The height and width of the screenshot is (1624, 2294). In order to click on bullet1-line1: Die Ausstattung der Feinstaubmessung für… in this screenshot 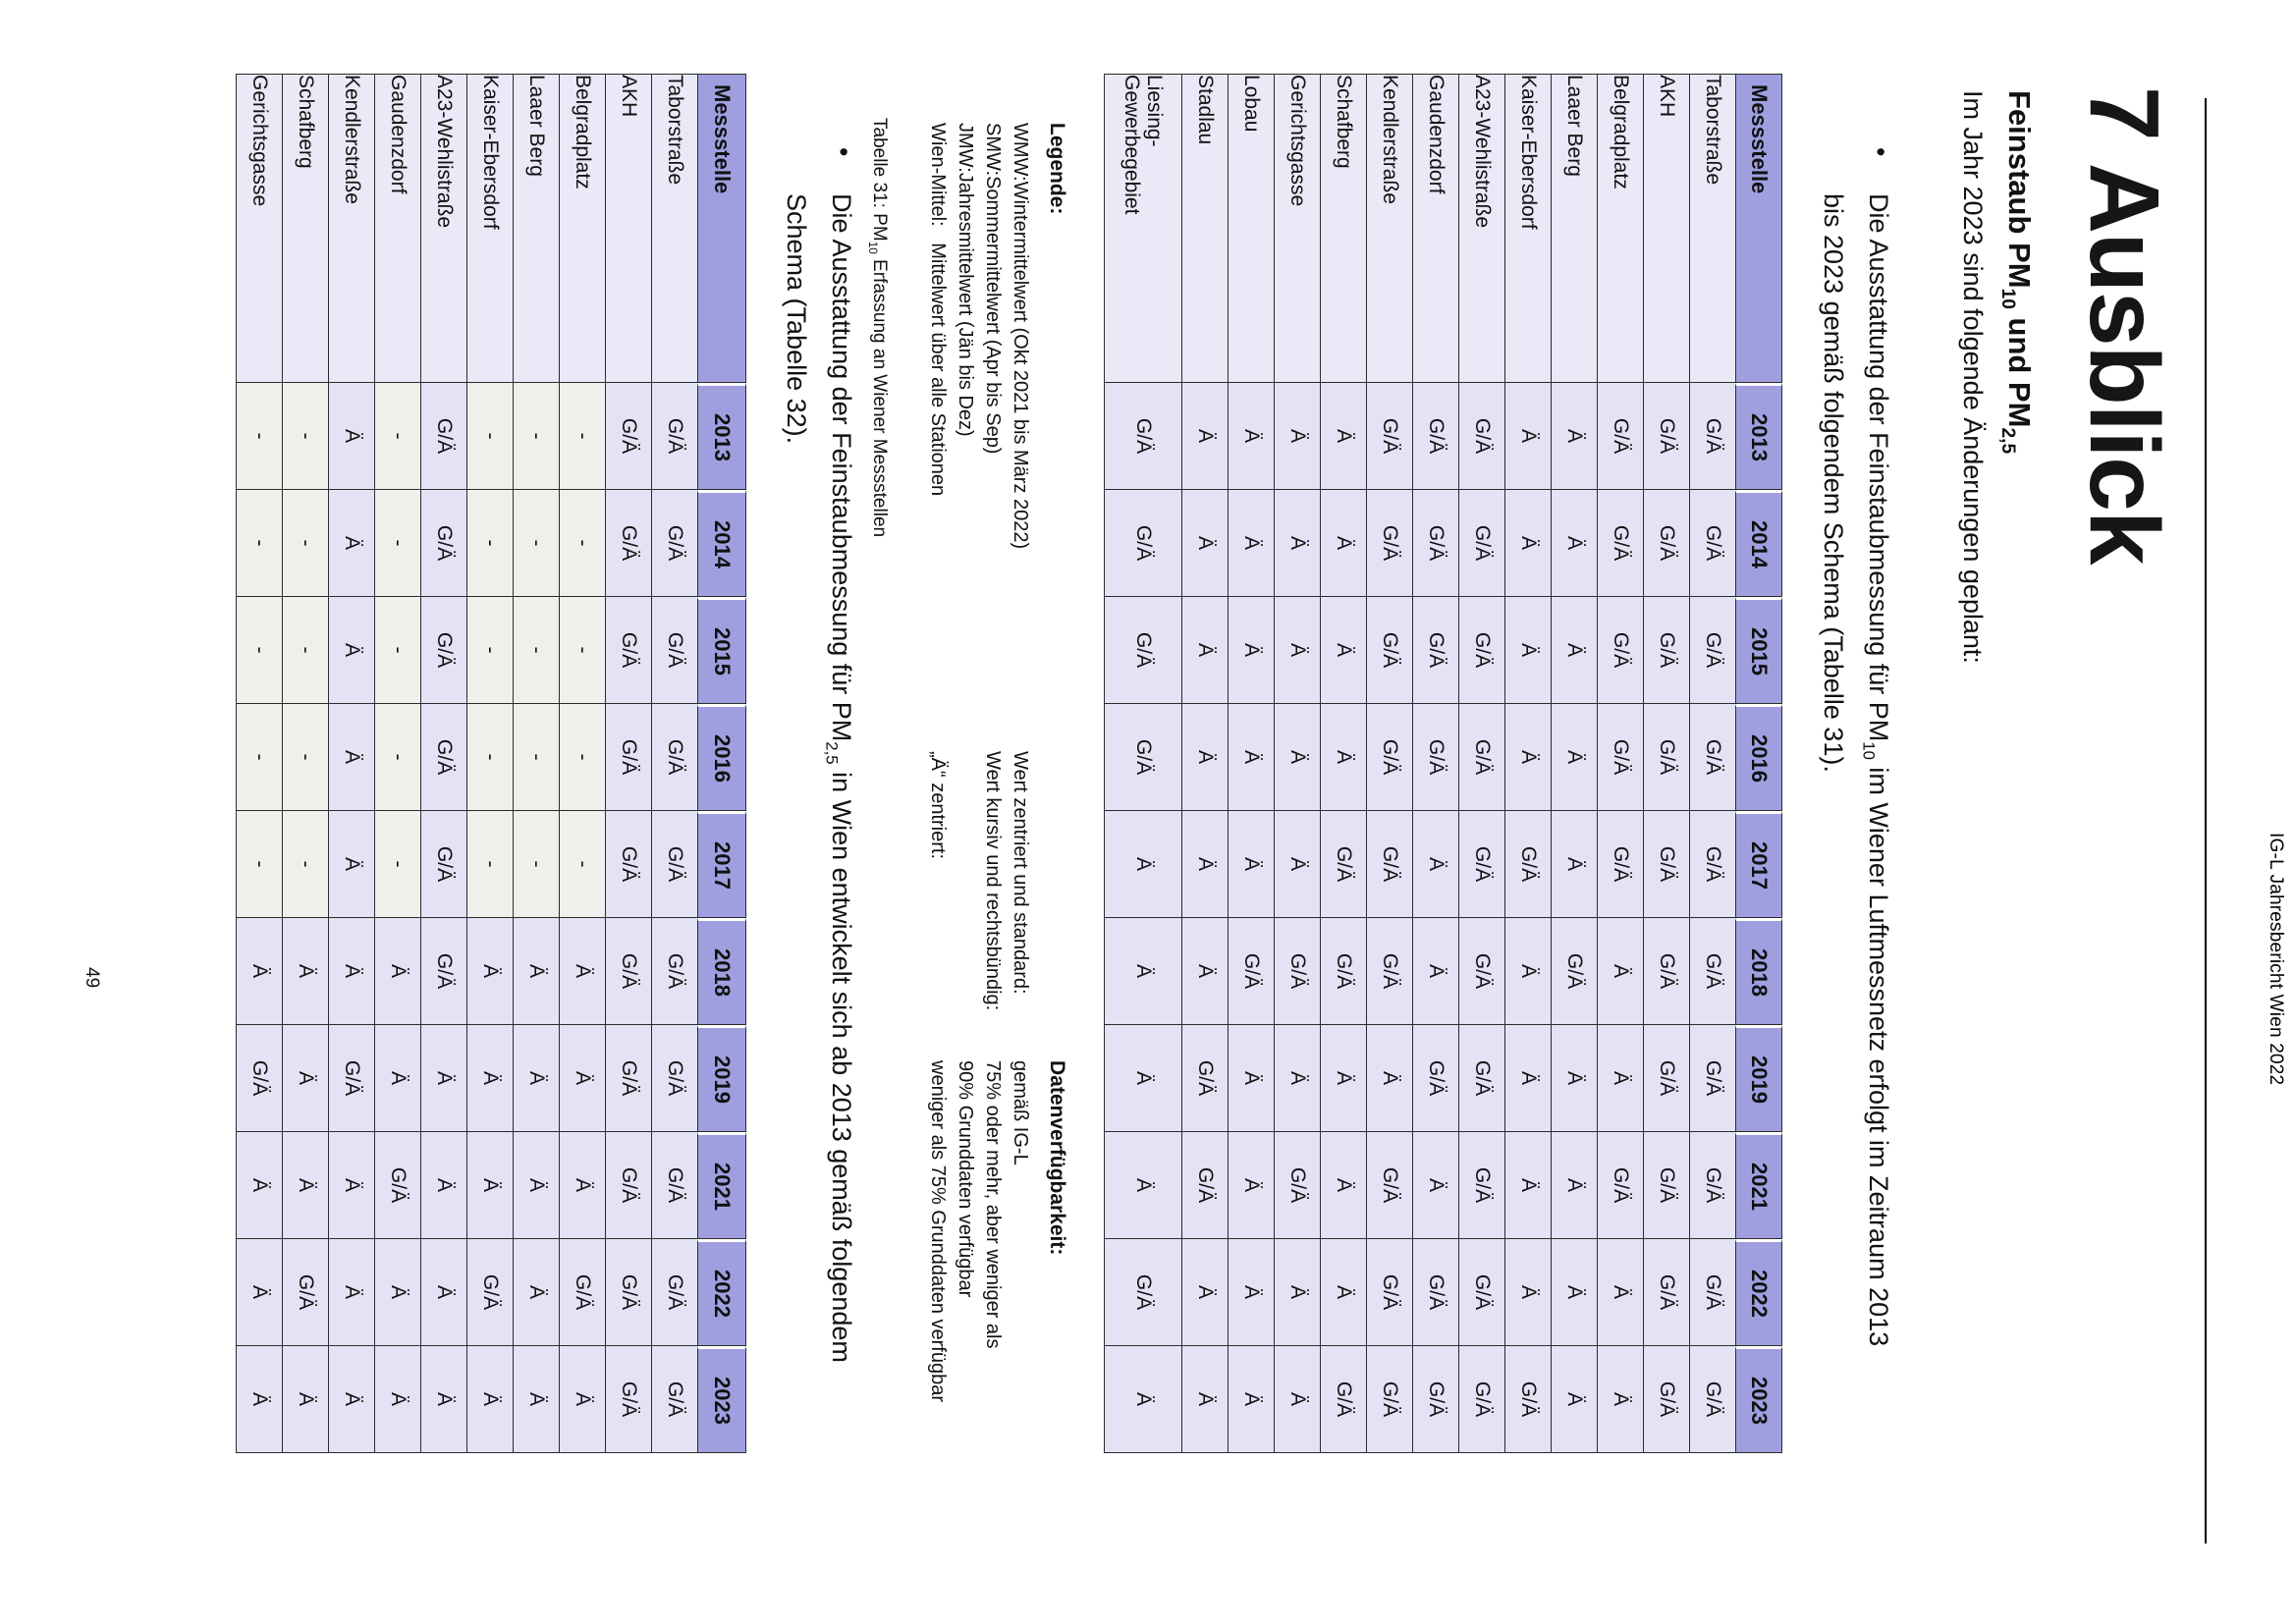, I will do `click(1876, 770)`.